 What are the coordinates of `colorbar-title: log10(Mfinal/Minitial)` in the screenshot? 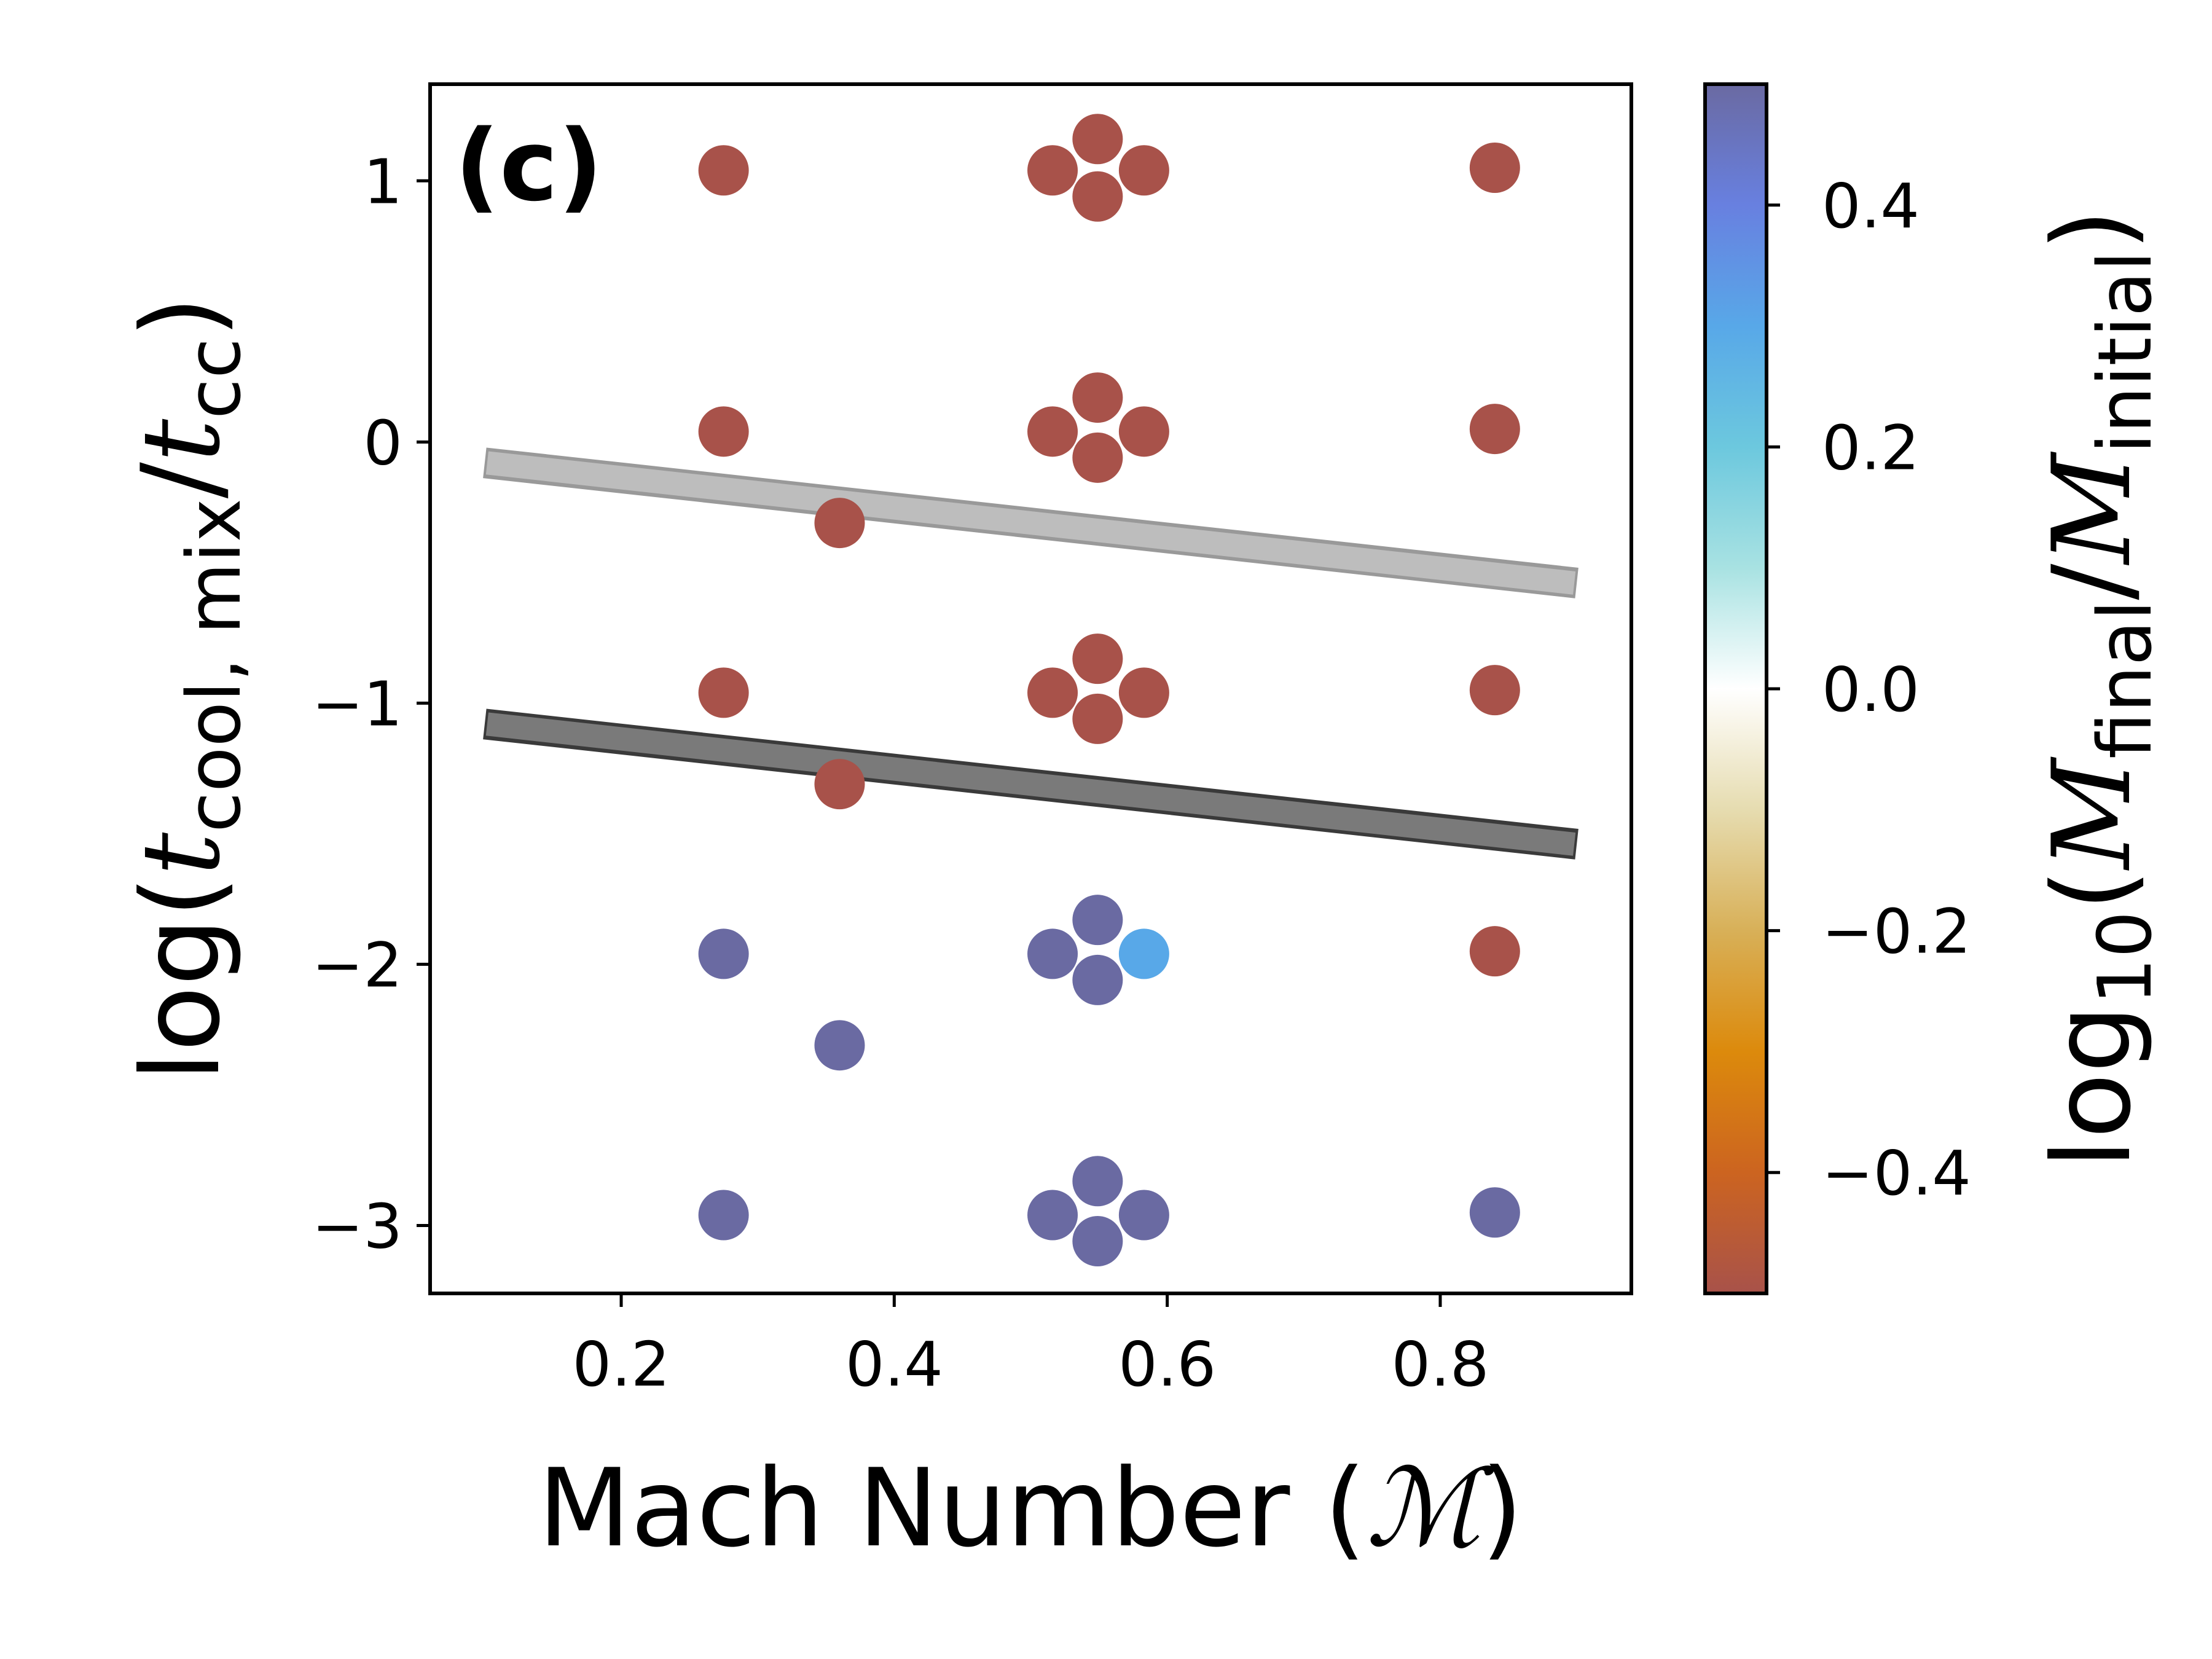 It's located at (2099, 689).